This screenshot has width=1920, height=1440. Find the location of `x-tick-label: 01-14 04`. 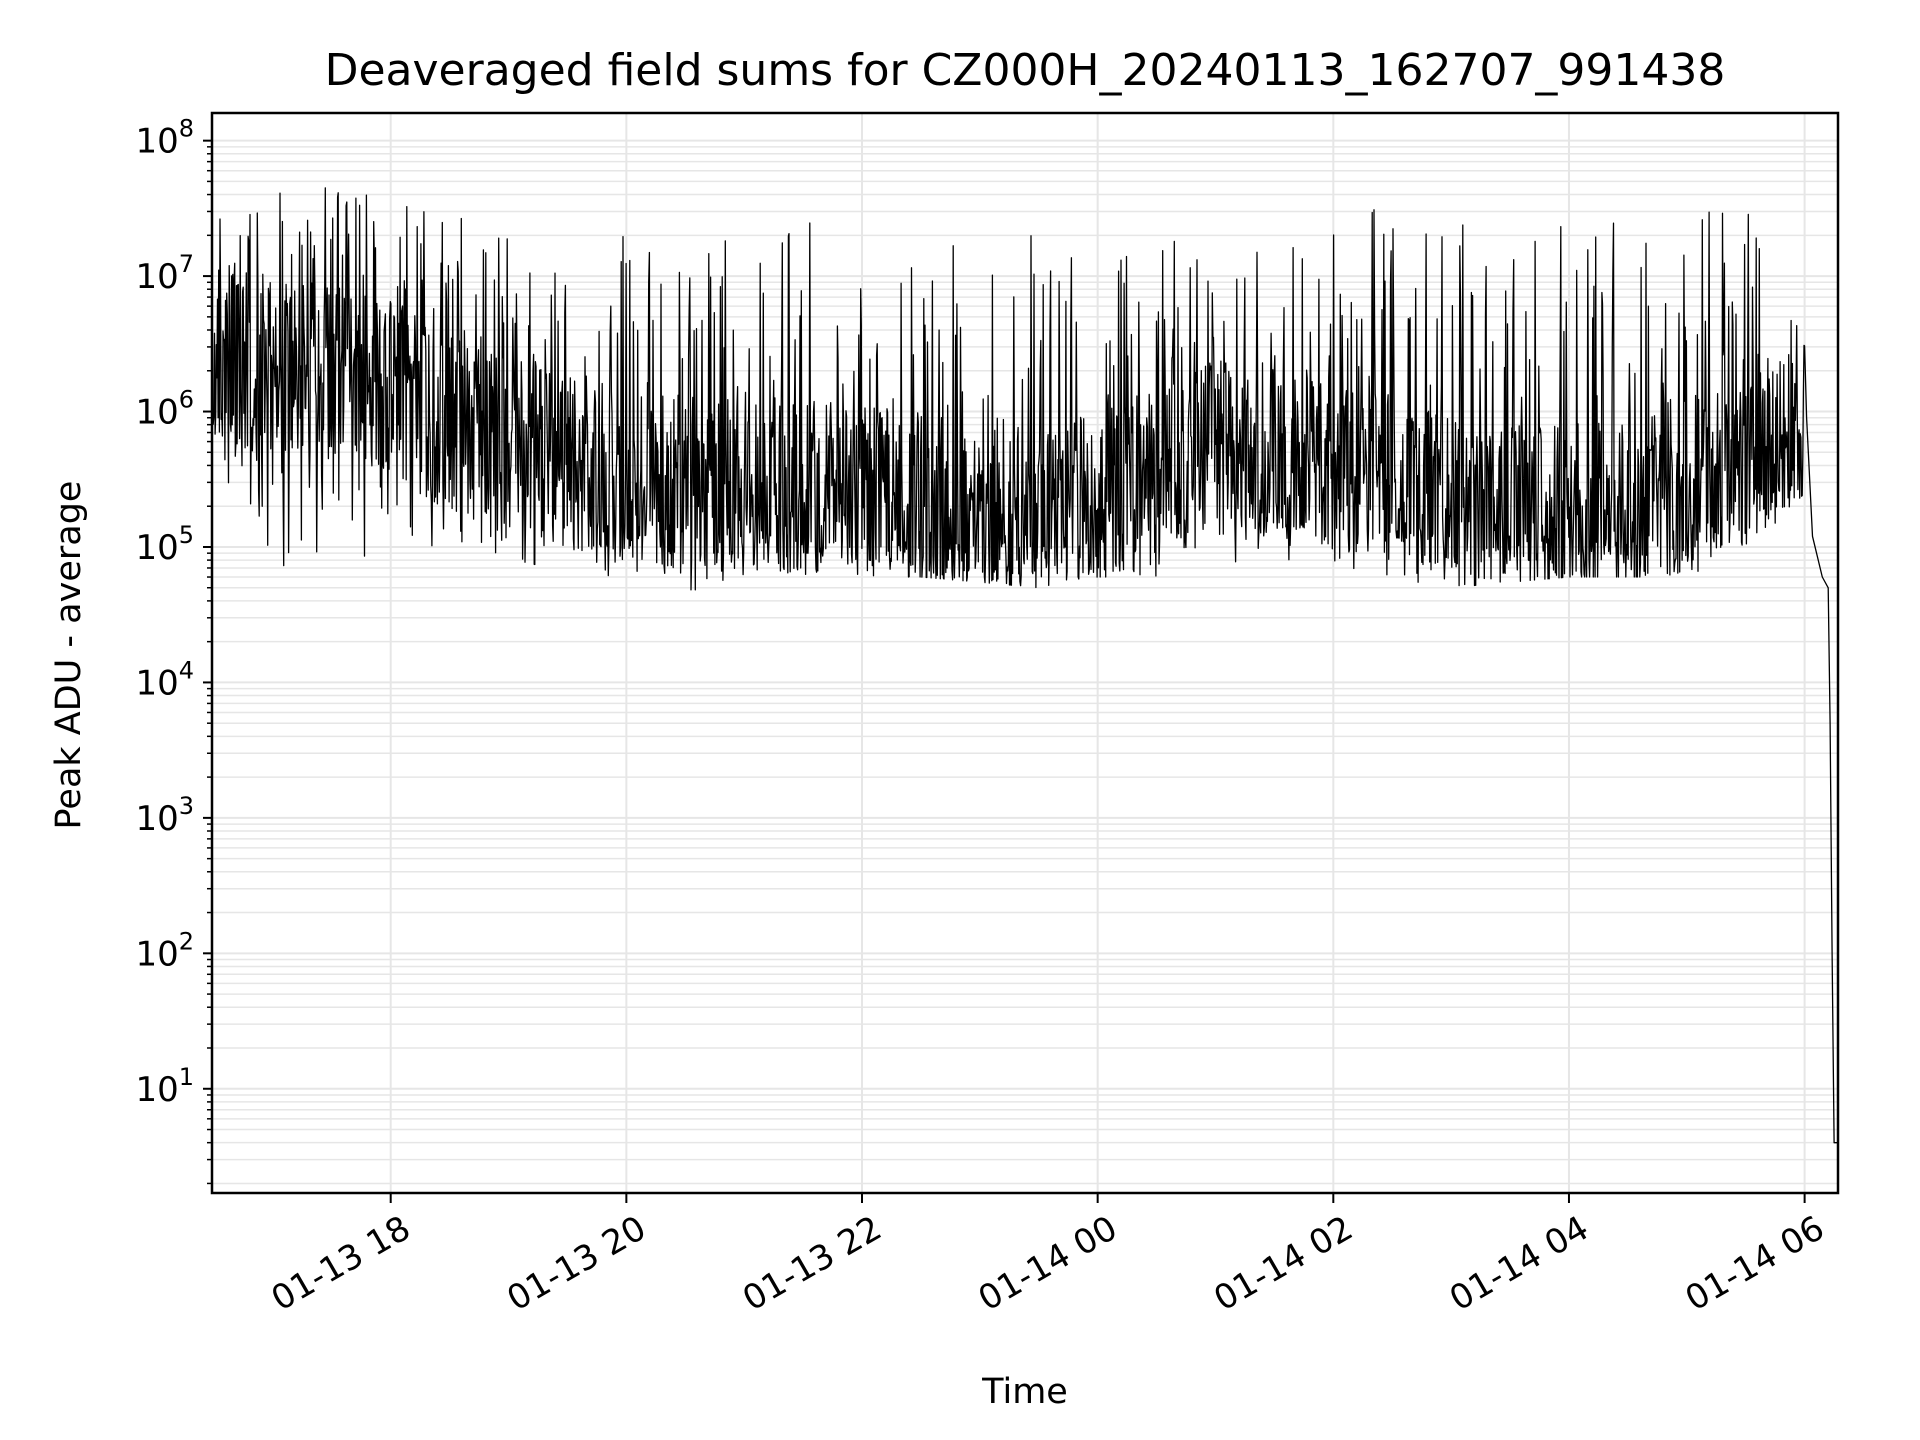

x-tick-label: 01-14 04 is located at coordinates (1519, 1263).